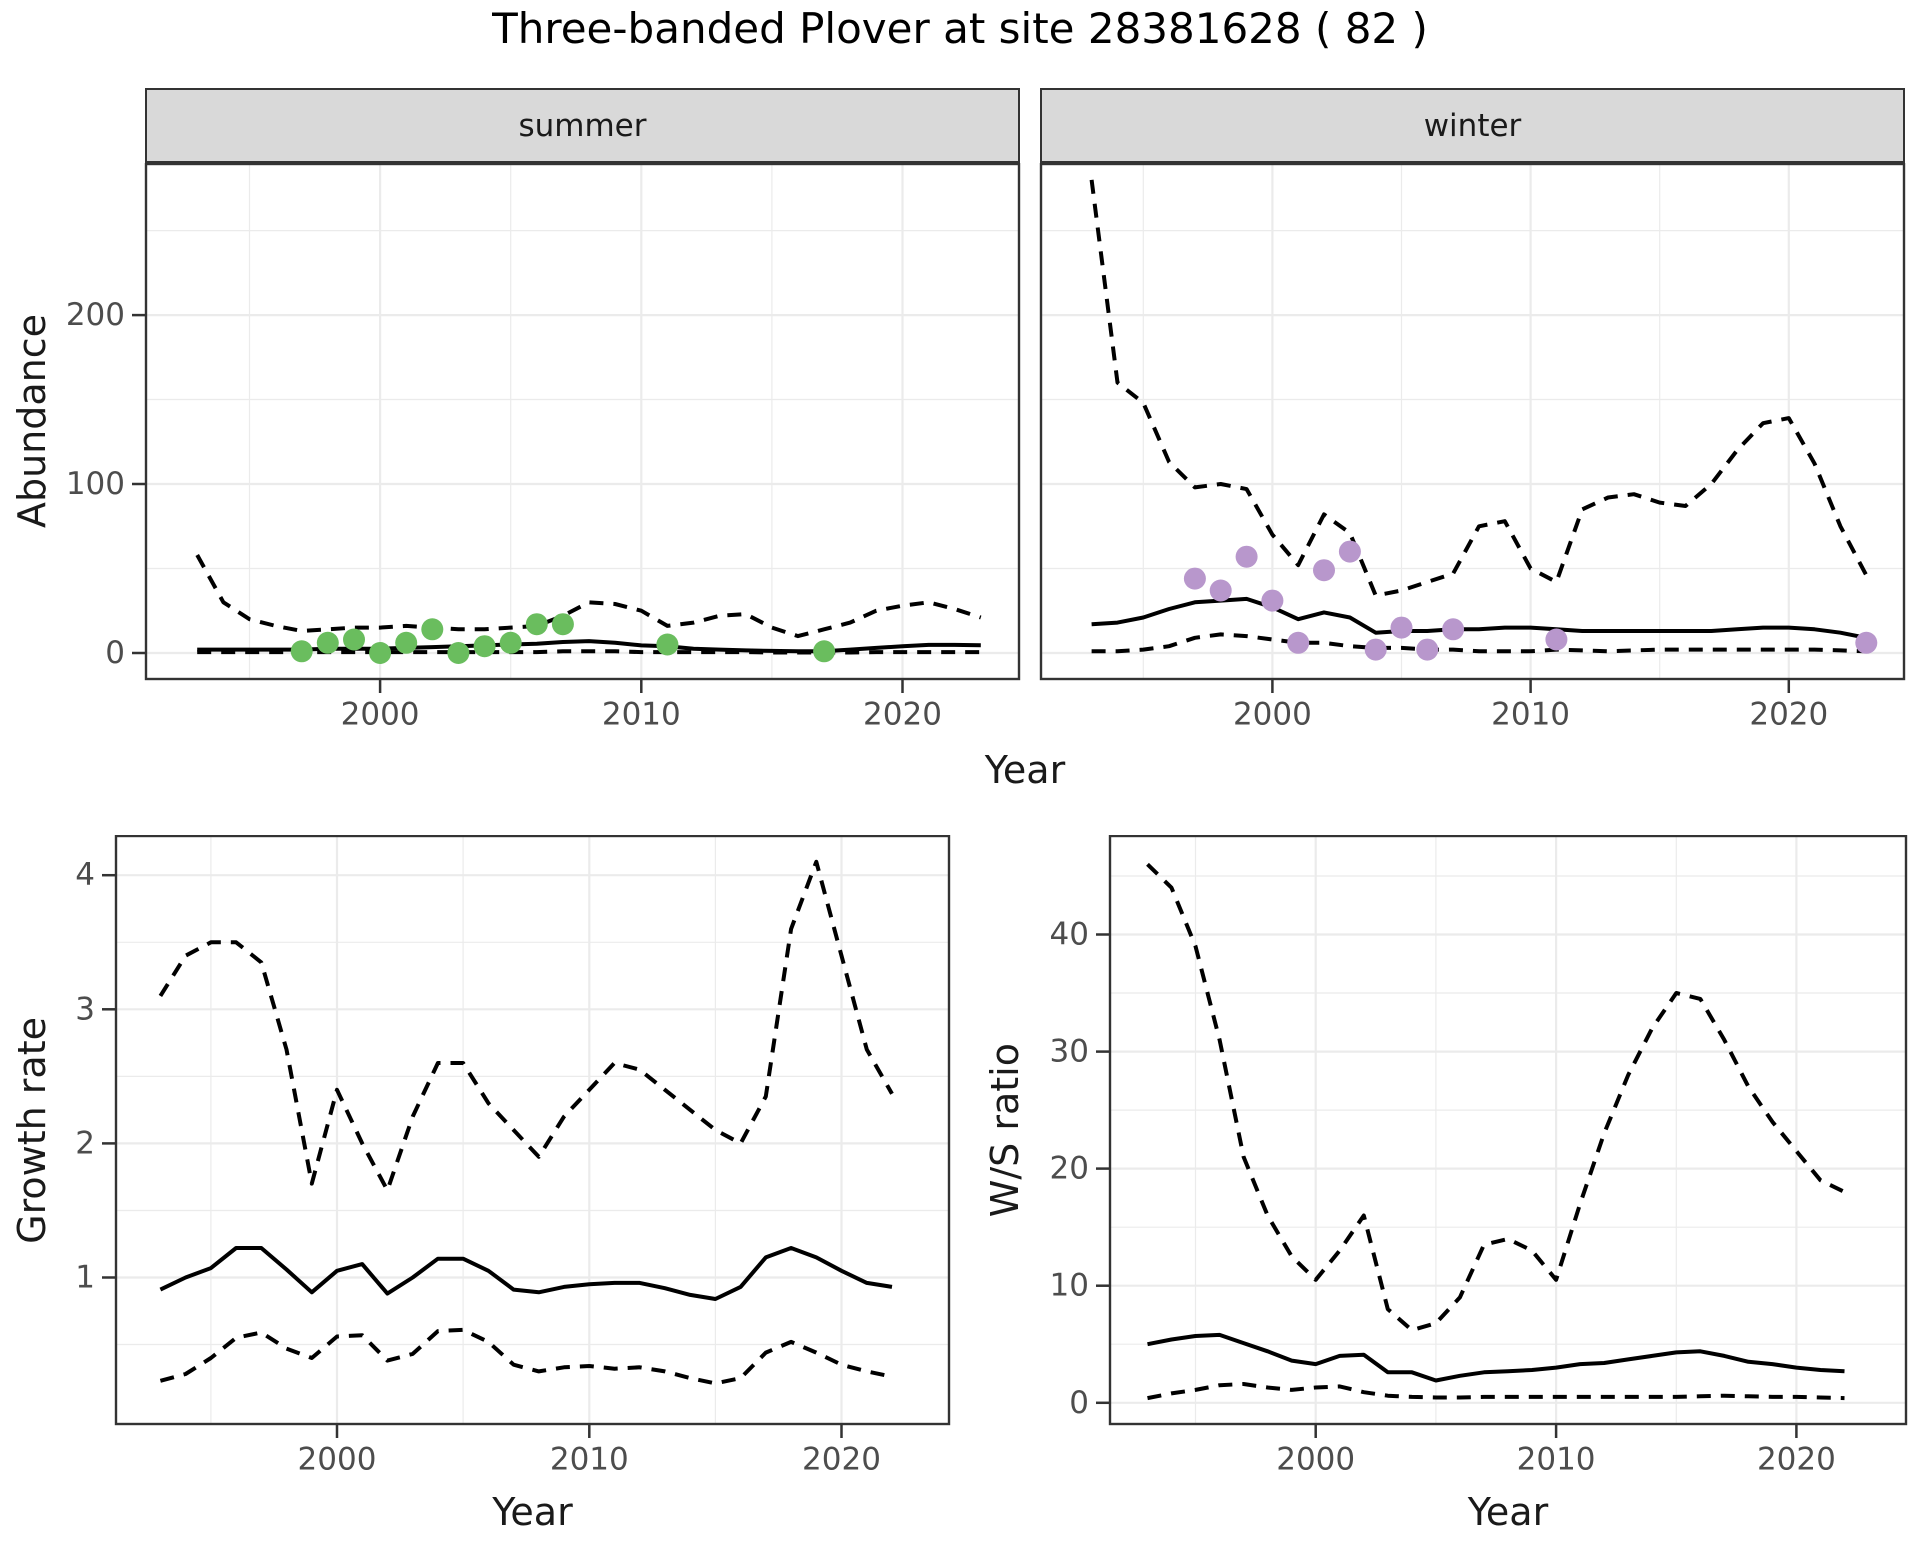 This screenshot has width=1920, height=1560. What do you see at coordinates (85, 875) in the screenshot?
I see `y-tick-label: 4` at bounding box center [85, 875].